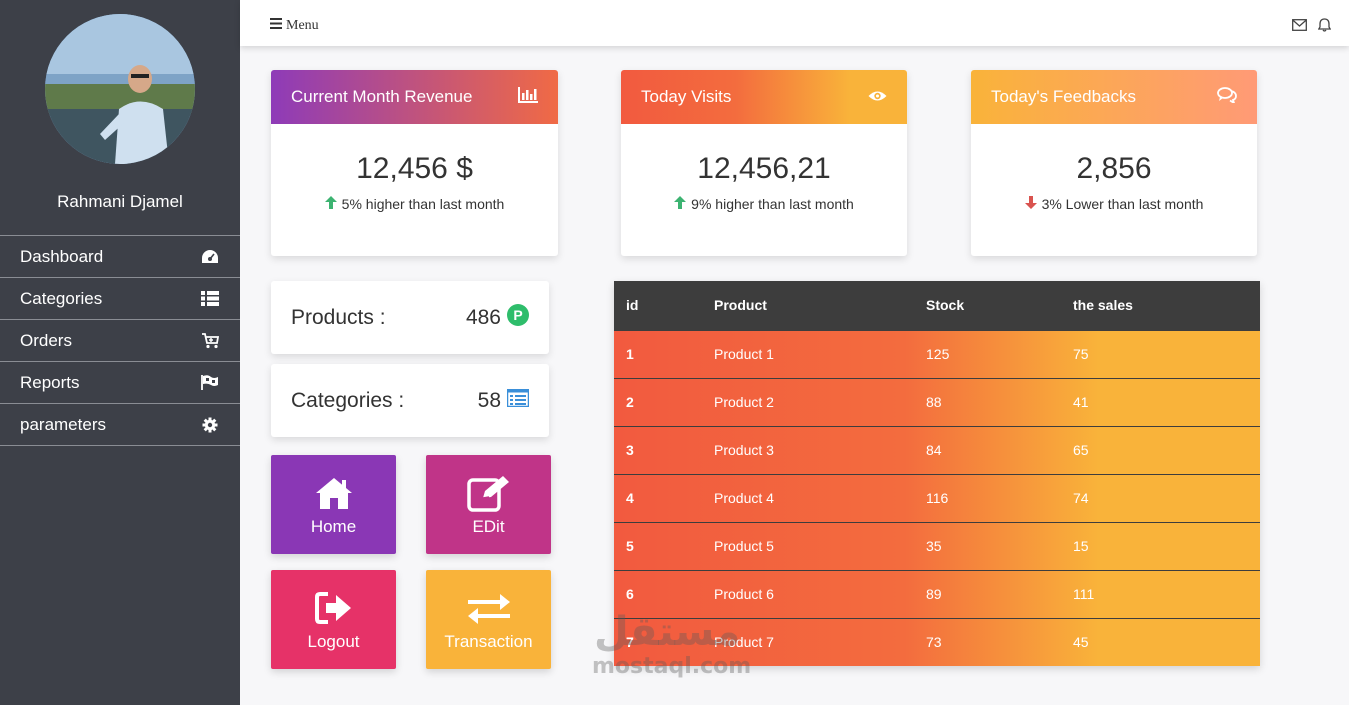 Image resolution: width=1349 pixels, height=705 pixels. I want to click on cell-product: Product 4, so click(744, 498).